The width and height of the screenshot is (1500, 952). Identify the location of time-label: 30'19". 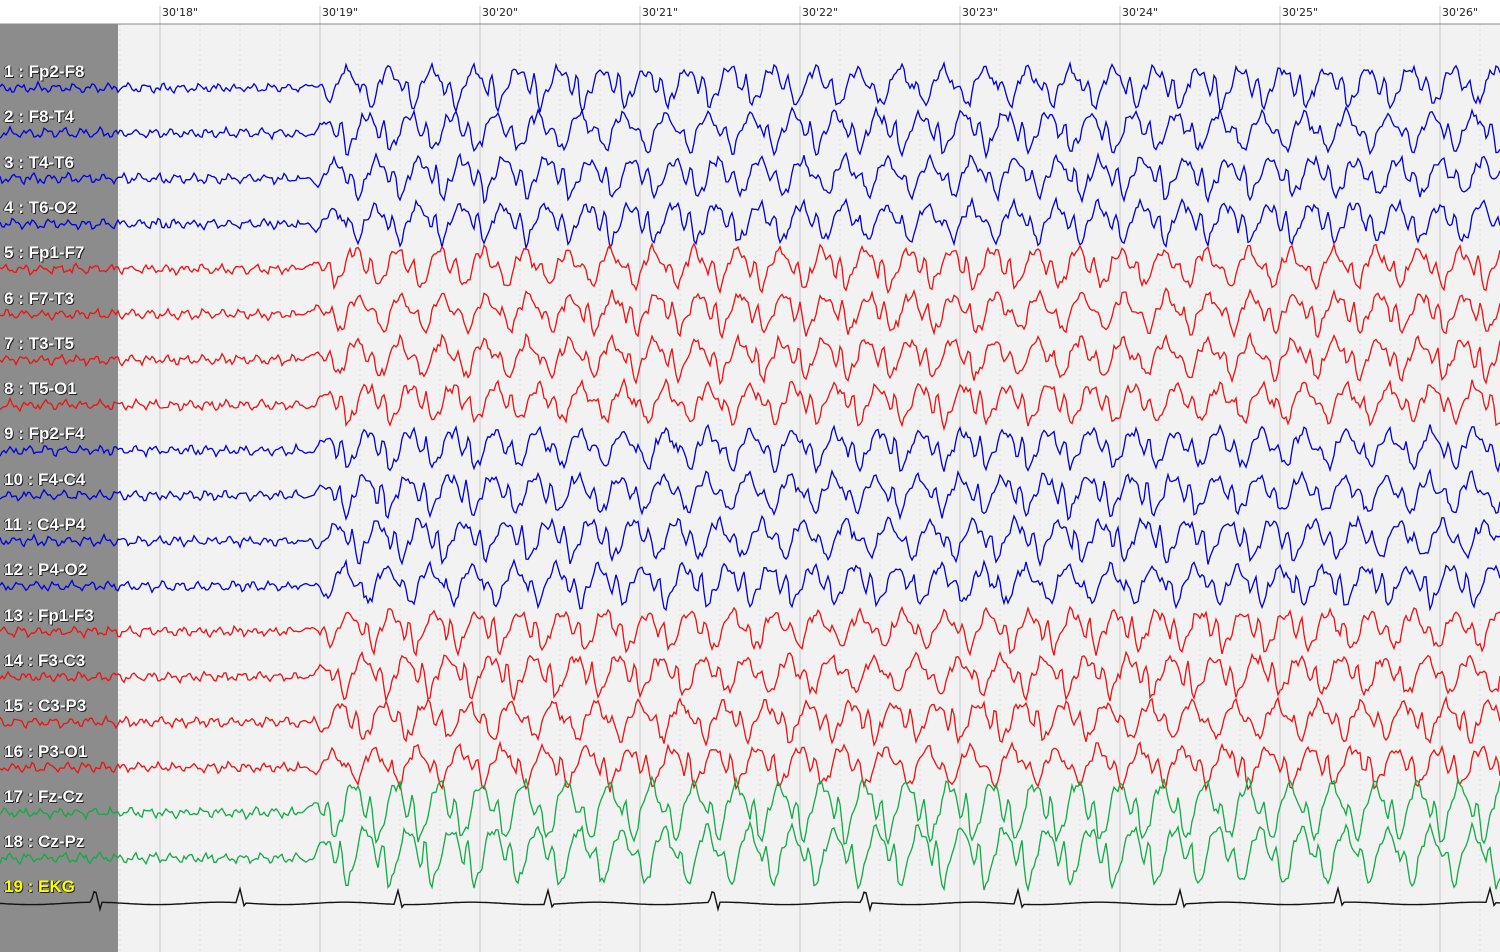
(340, 12).